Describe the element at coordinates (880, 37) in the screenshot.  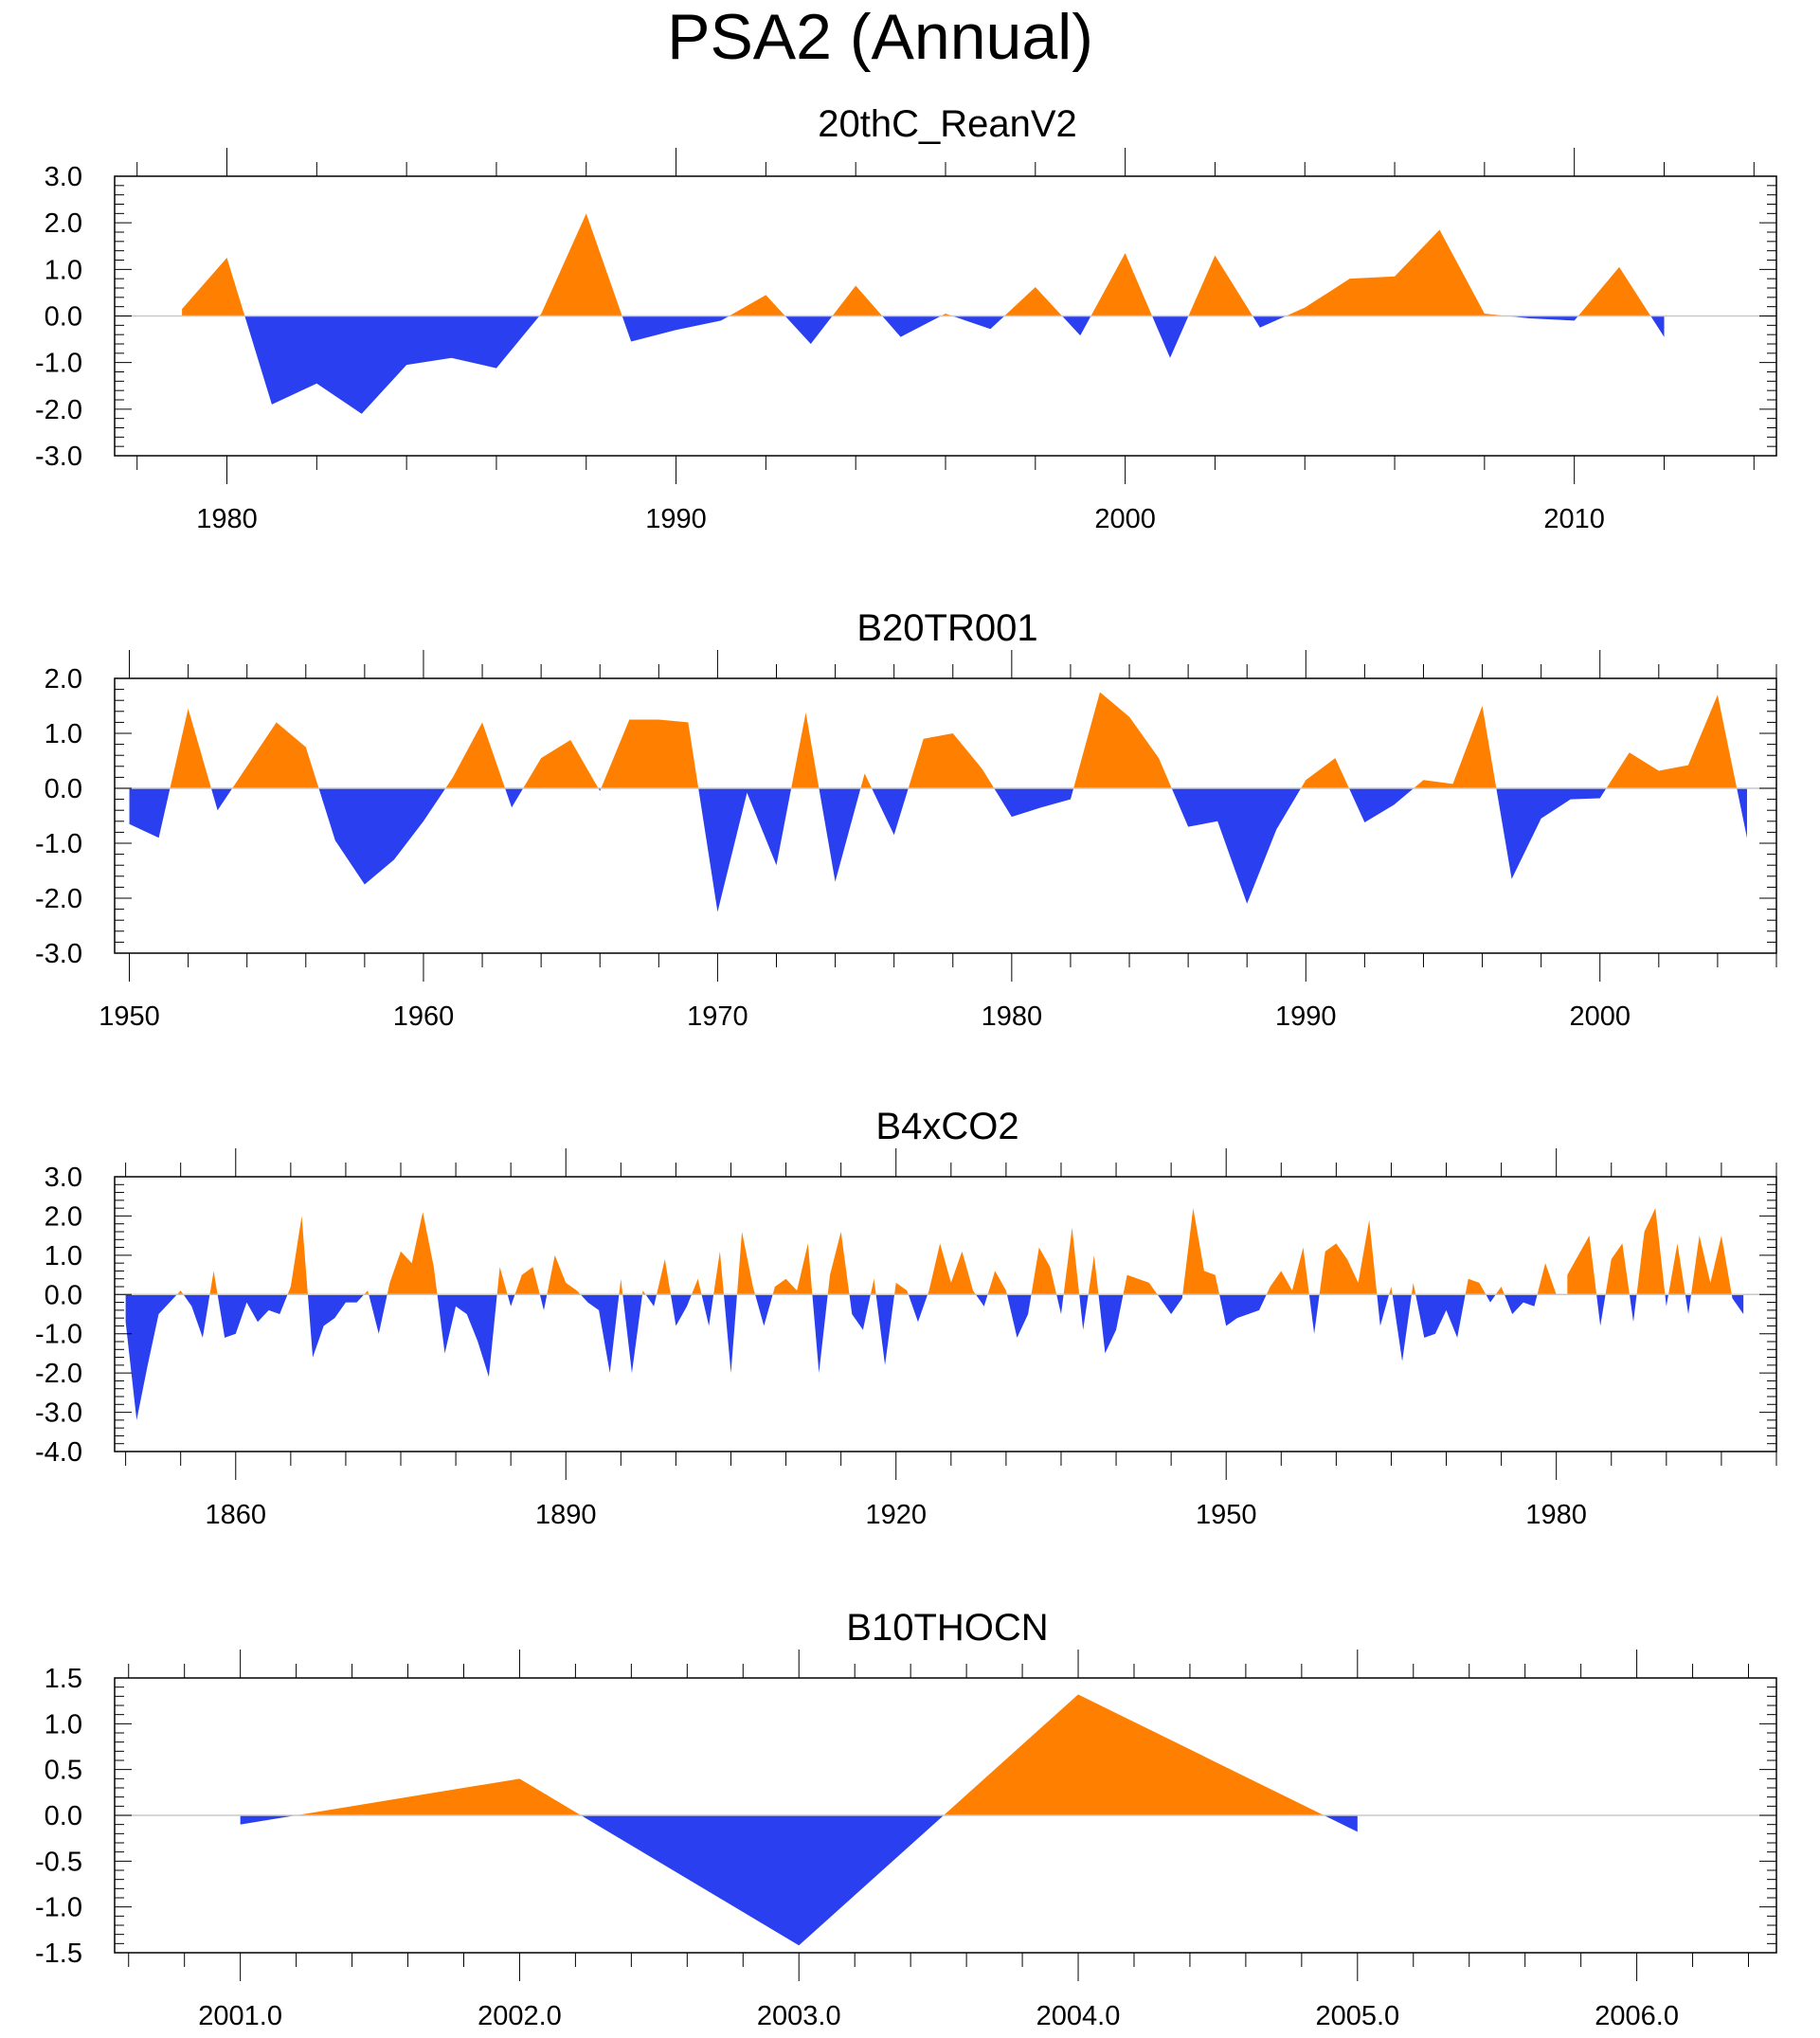
I see `figure-title: PSA2 (Annual)` at that location.